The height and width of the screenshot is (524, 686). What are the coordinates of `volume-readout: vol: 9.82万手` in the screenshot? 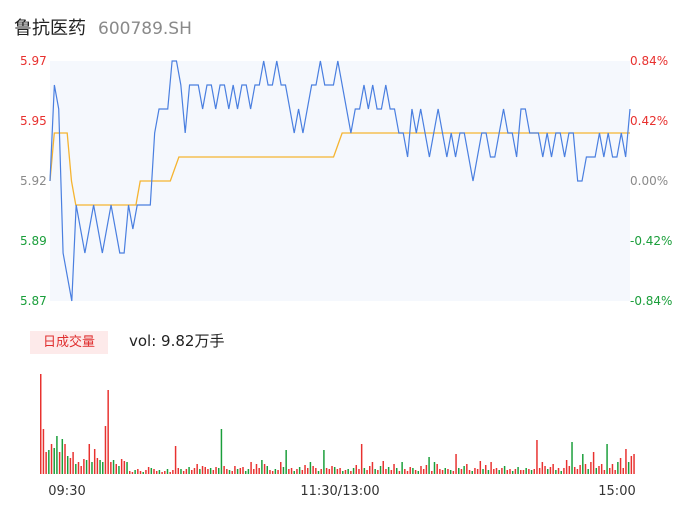 It's located at (177, 341).